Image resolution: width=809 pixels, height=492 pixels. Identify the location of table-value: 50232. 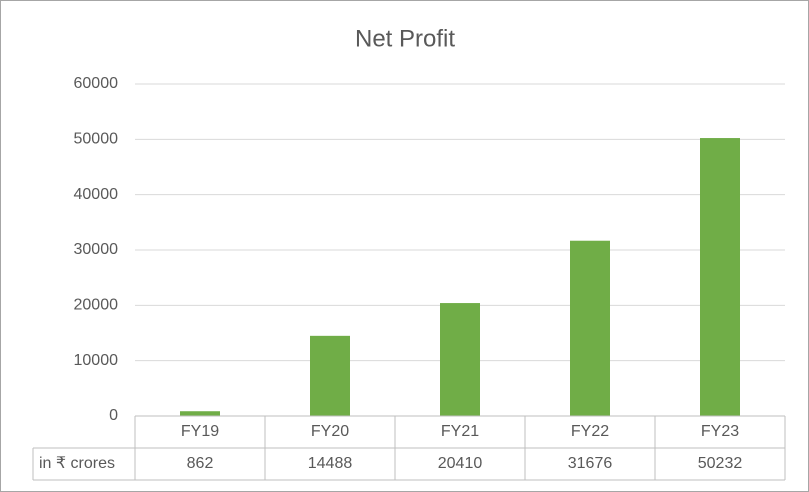
(720, 463).